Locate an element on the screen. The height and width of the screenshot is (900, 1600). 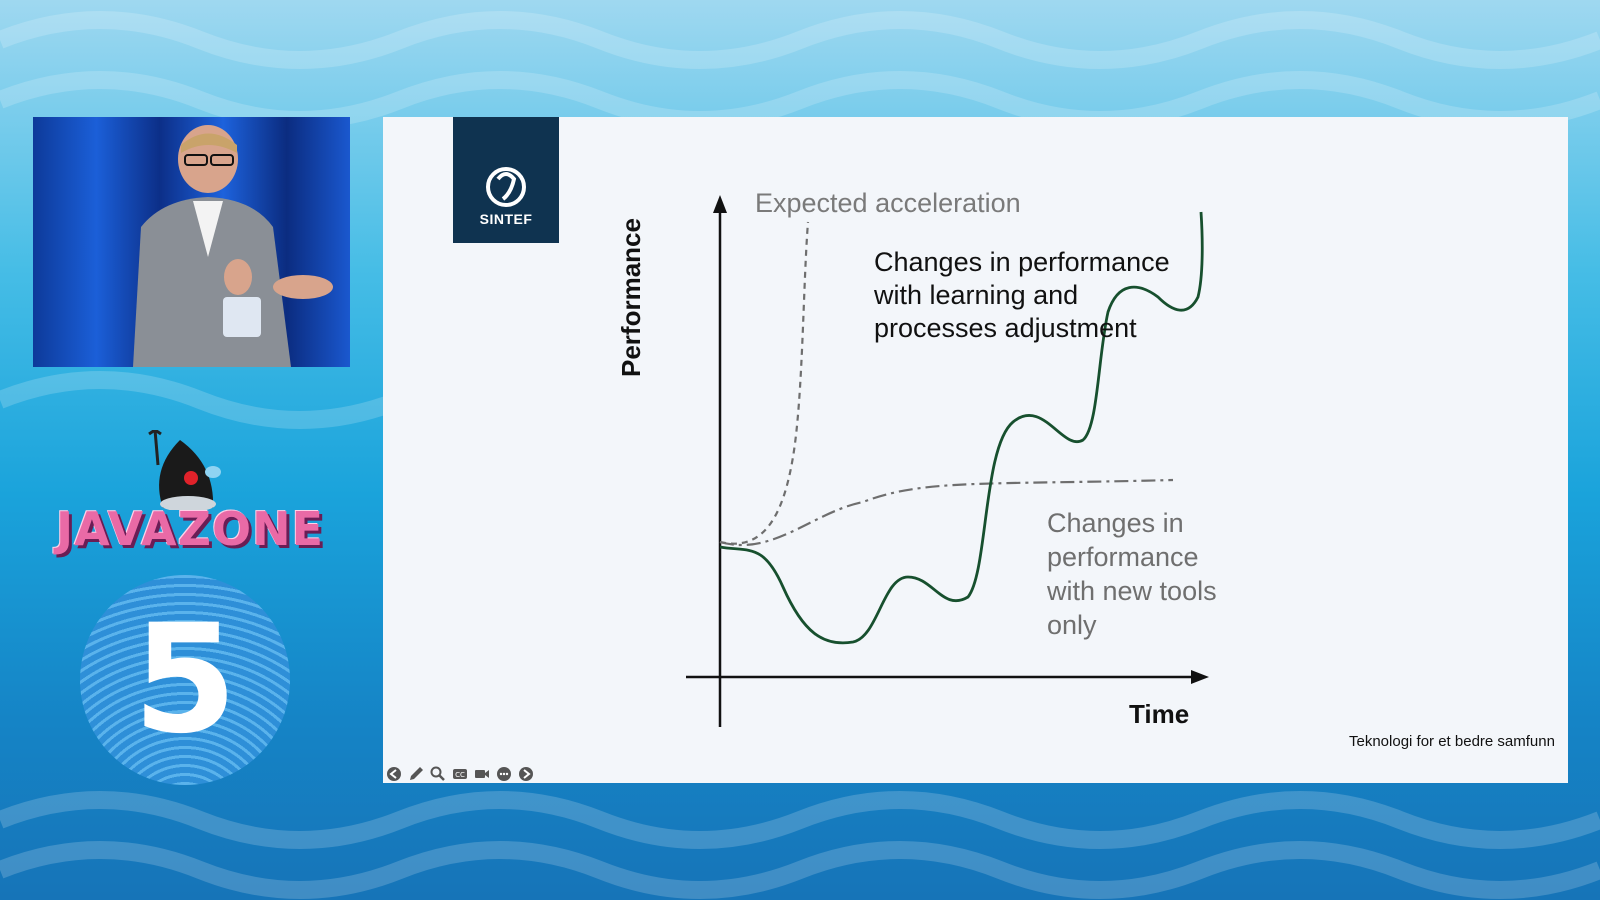
captions-icon: CC is located at coordinates (460, 774).